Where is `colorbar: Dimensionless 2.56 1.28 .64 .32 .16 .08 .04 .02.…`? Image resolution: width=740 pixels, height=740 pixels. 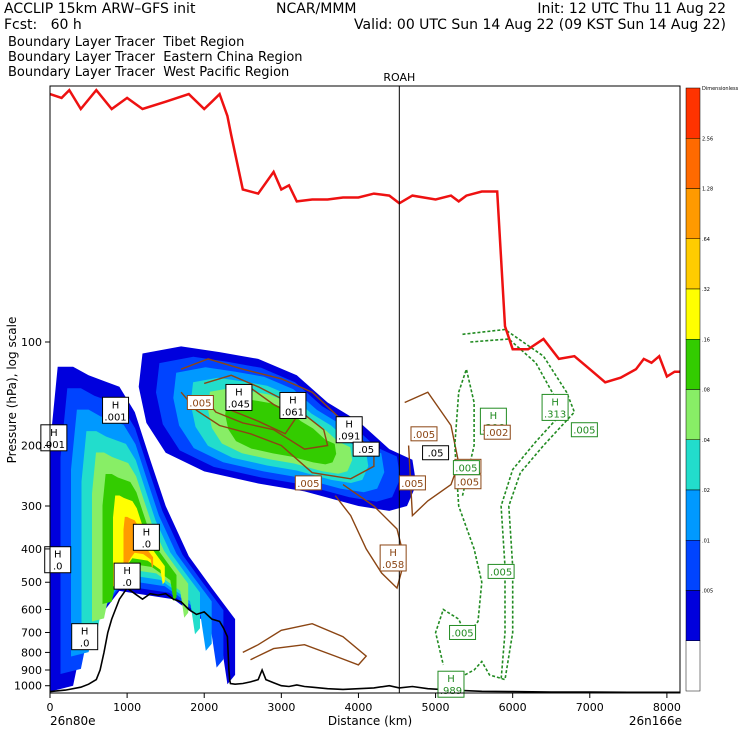
colorbar: Dimensionless 2.56 1.28 .64 .32 .16 .08 .04 .02.… is located at coordinates (712, 389).